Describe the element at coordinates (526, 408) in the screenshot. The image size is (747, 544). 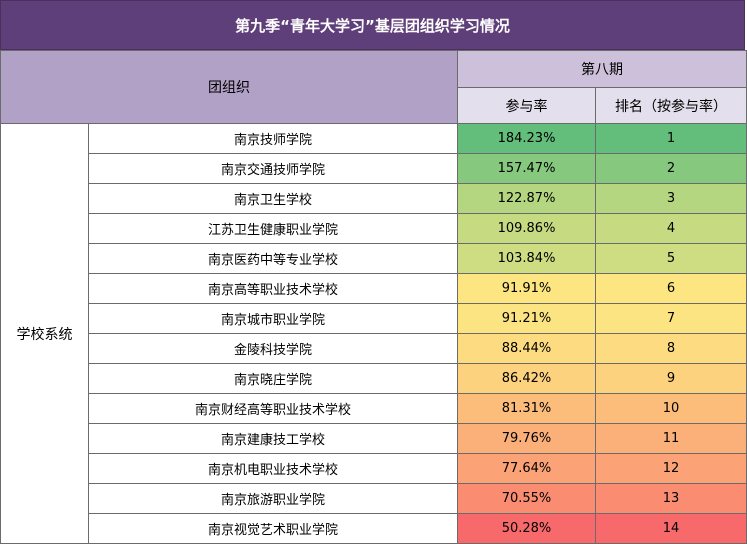
I see `participation-rate-cell: 81.31%` at that location.